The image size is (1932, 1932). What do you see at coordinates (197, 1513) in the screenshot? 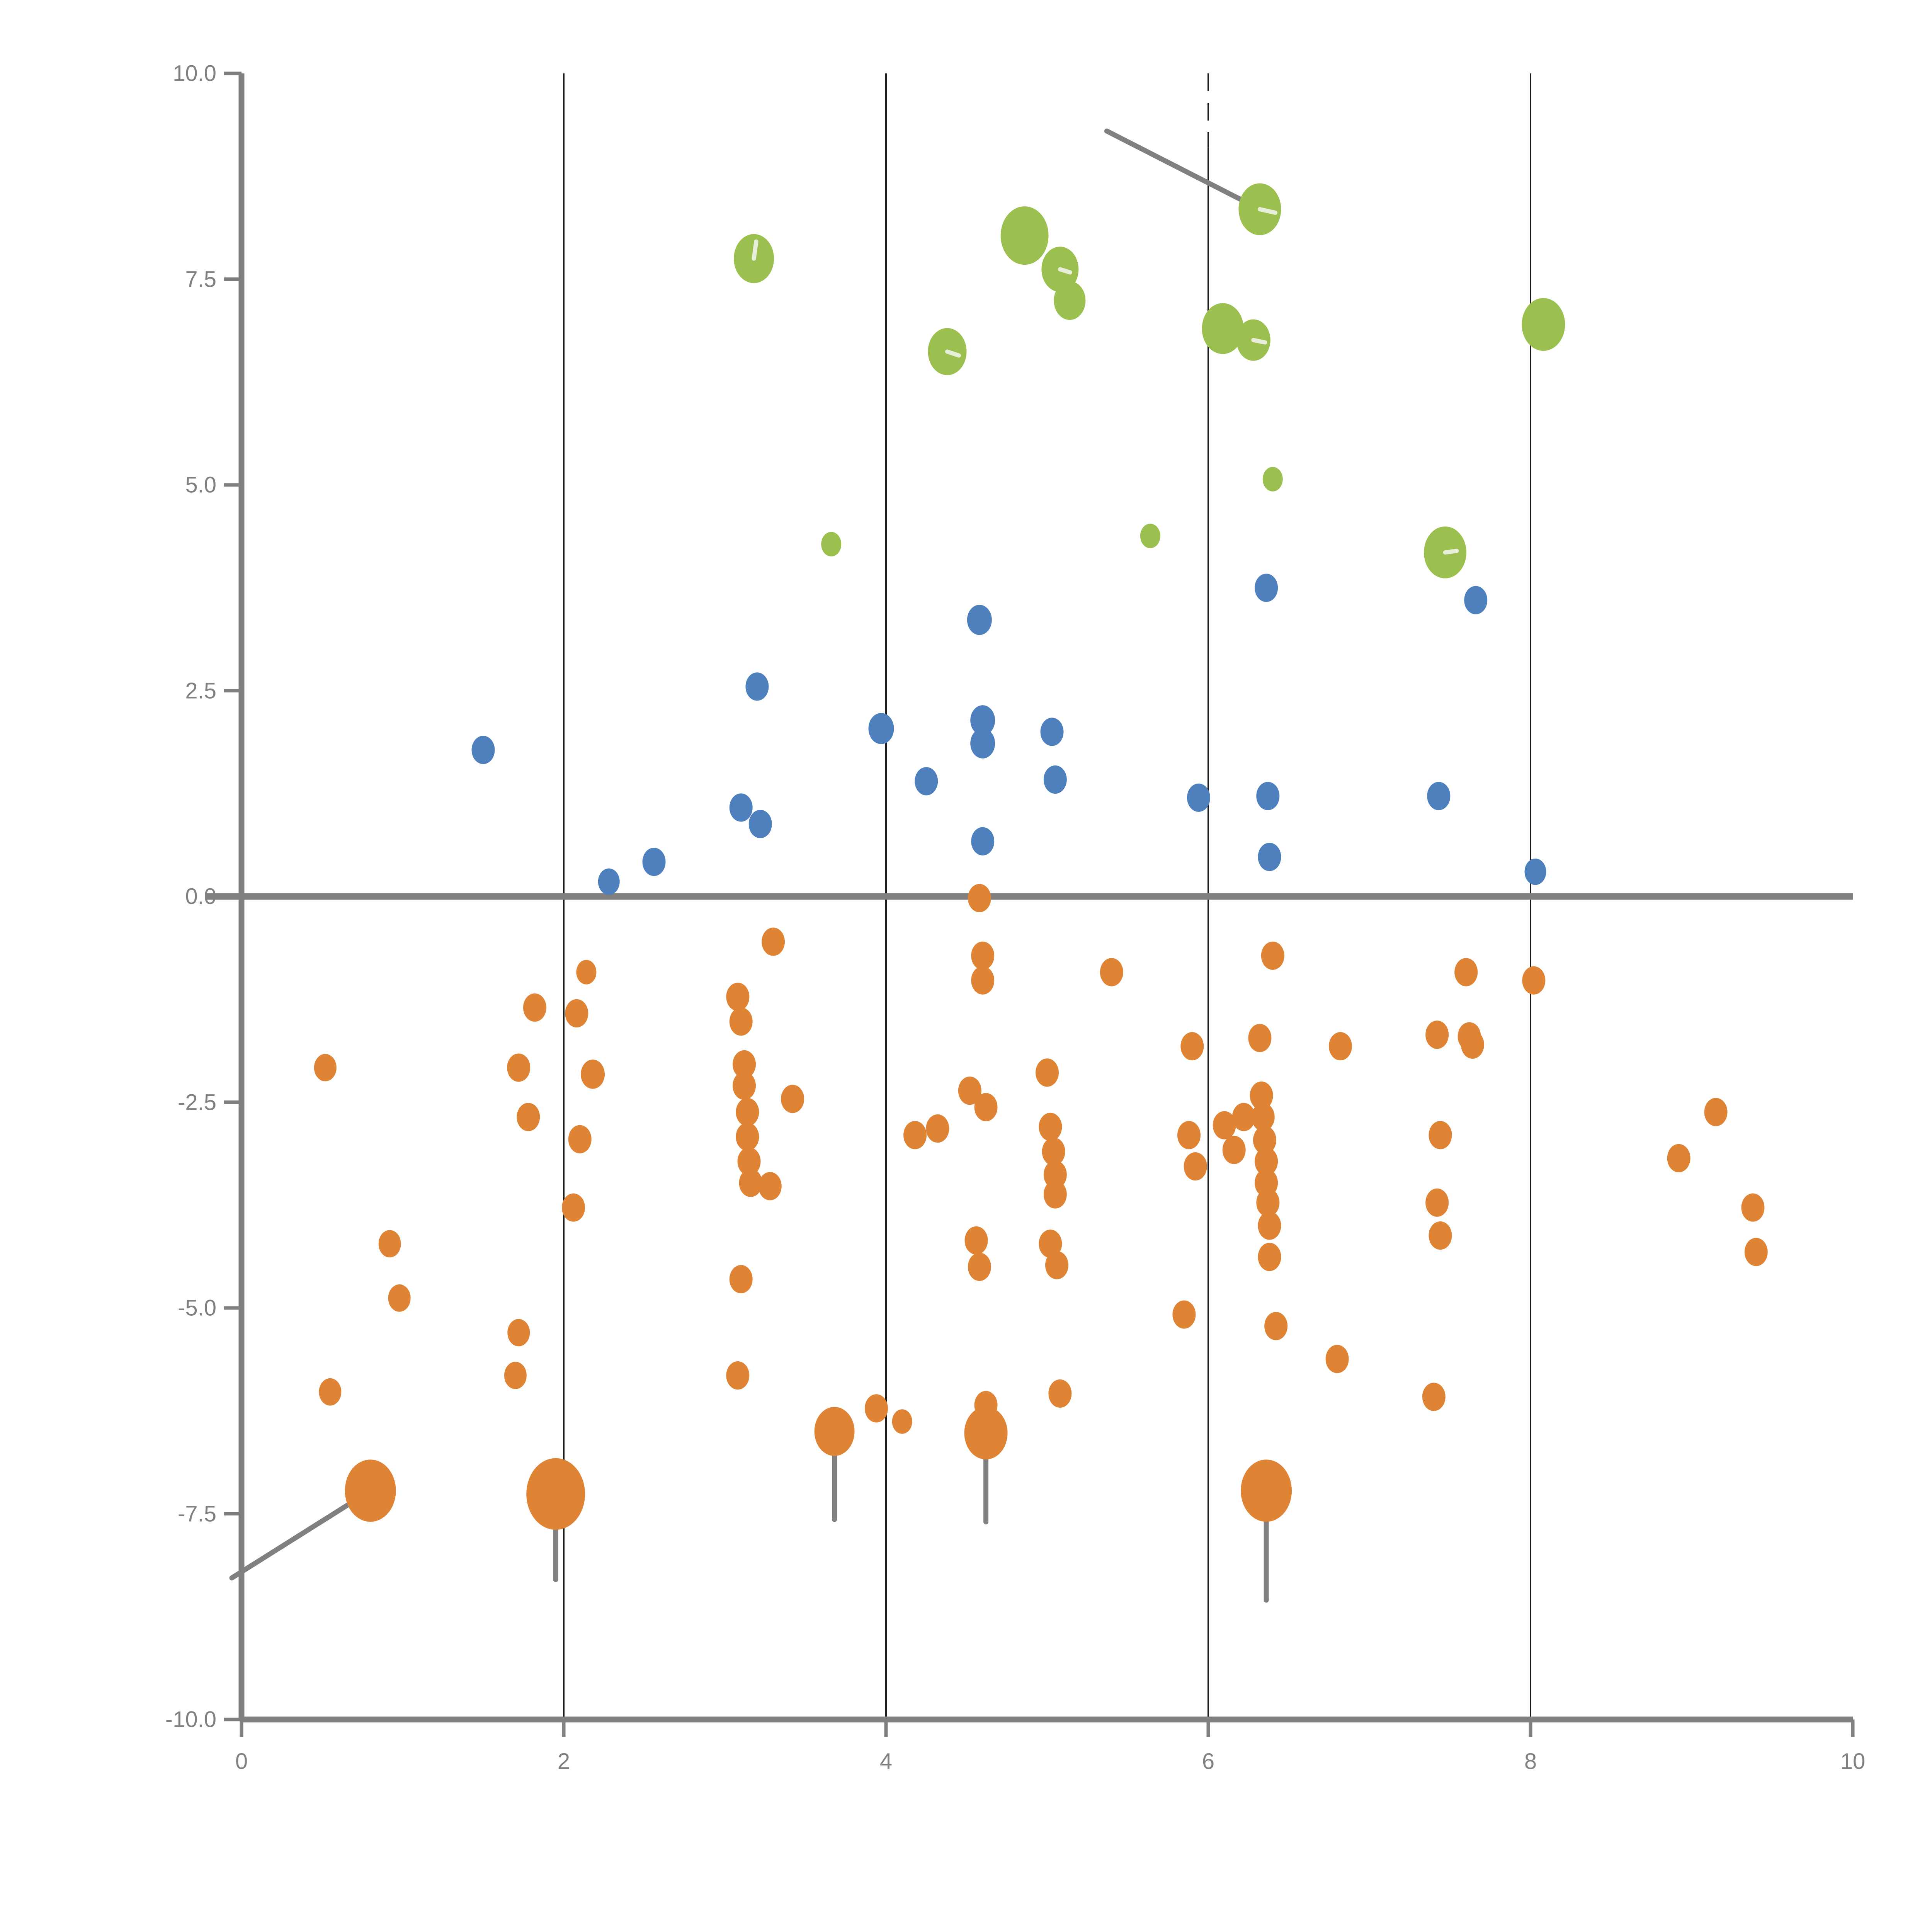
I see `y-tick-label--7.5: -7.5` at bounding box center [197, 1513].